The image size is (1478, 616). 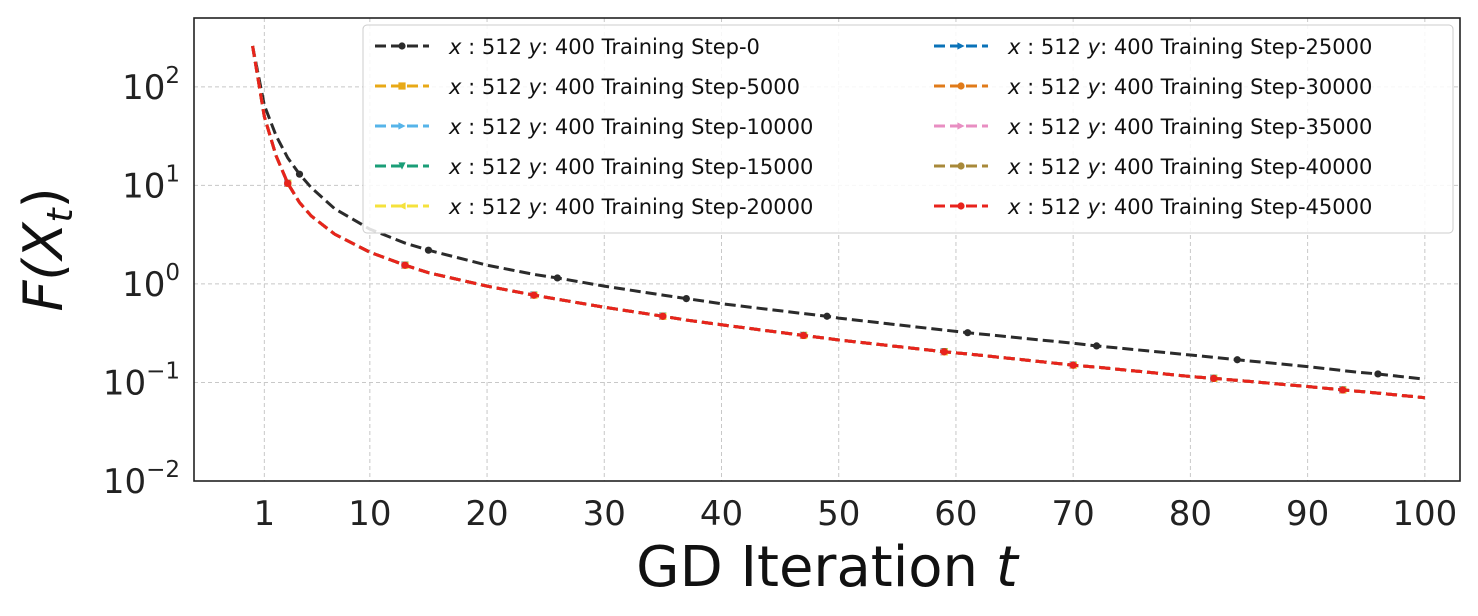 I want to click on legend-entry: x : 512 y: 400 Training Step-30000, so click(x=1153, y=87).